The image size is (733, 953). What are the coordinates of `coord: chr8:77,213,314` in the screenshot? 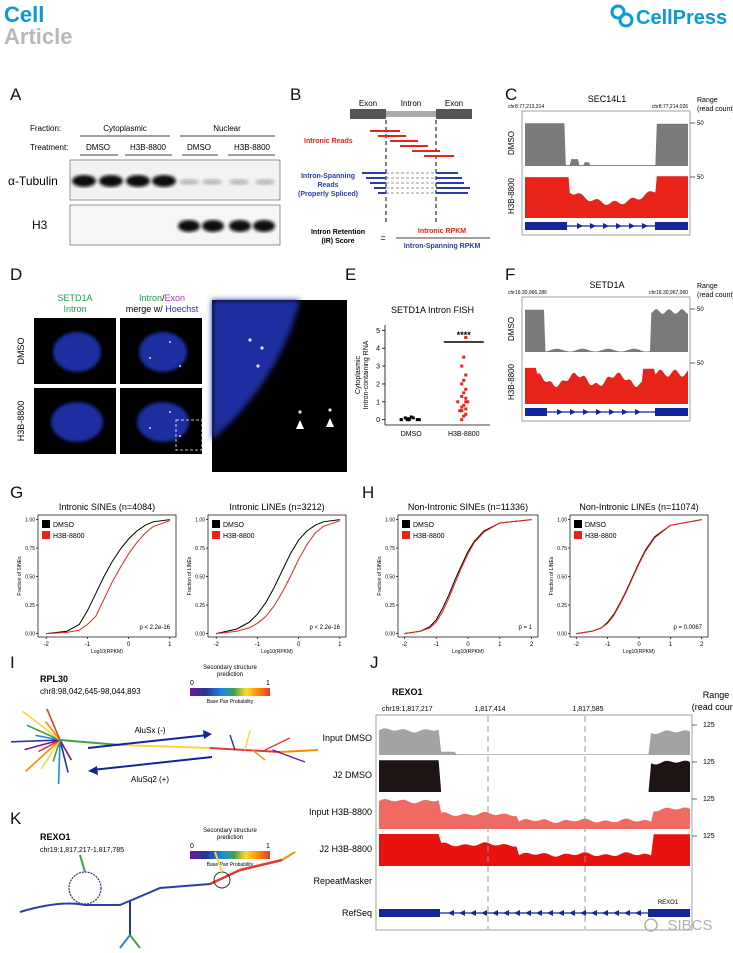 It's located at (526, 107).